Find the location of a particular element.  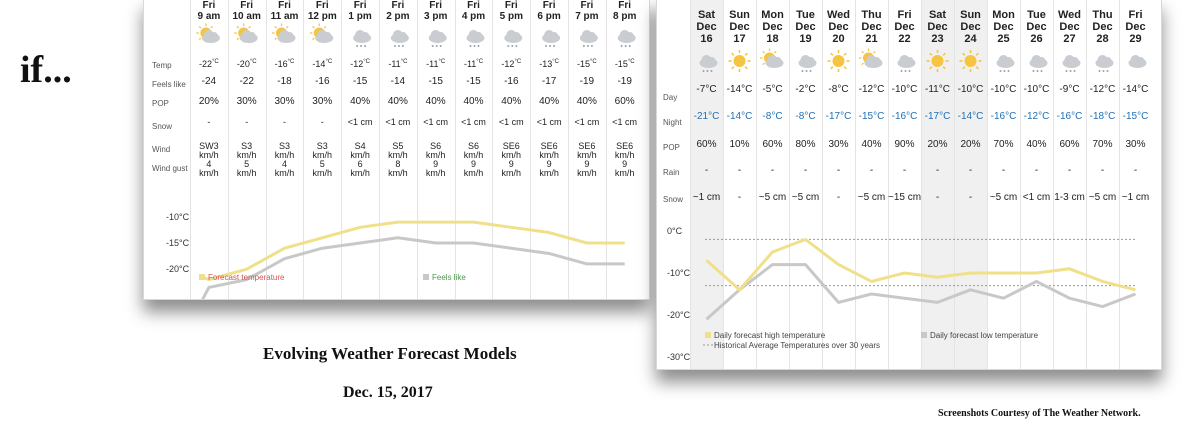

night-temp-number: -16 is located at coordinates (899, 116).